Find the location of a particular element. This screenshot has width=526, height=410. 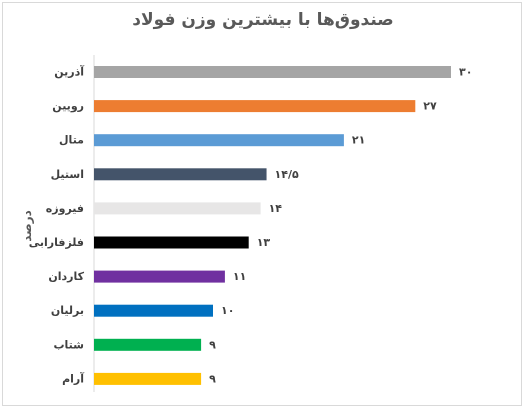

chart-title: صندوق‌ها با بیشترین وزن فولاد is located at coordinates (263, 20).